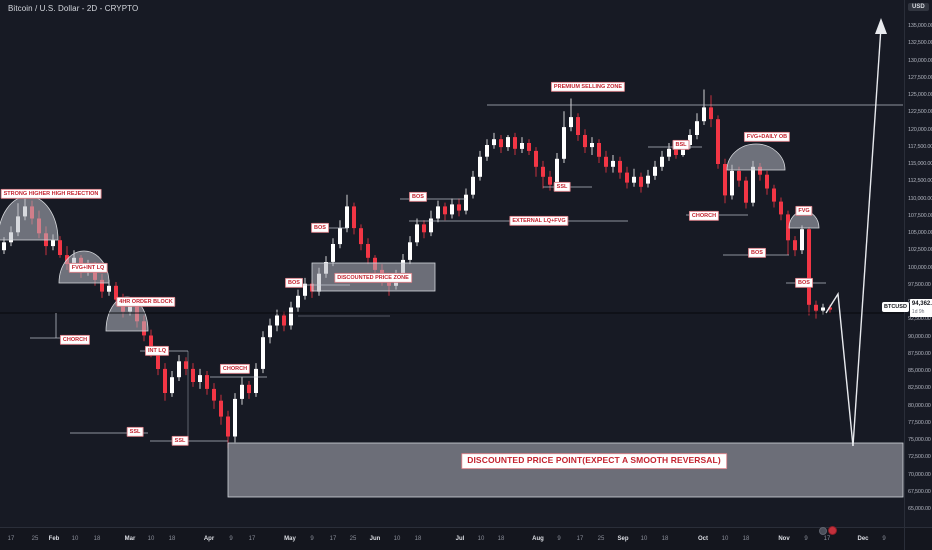 The height and width of the screenshot is (550, 932). Describe the element at coordinates (839, 369) in the screenshot. I see `projection-zigzag` at that location.